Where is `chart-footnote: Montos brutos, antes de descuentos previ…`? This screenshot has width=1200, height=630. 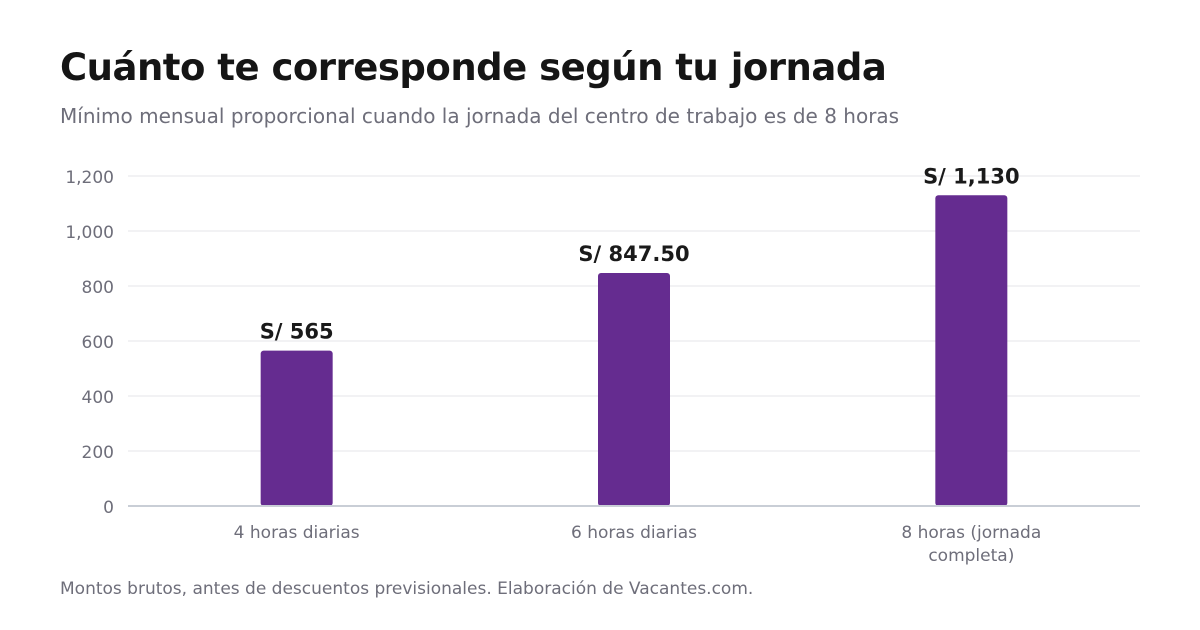
chart-footnote: Montos brutos, antes de descuentos previ… is located at coordinates (407, 589).